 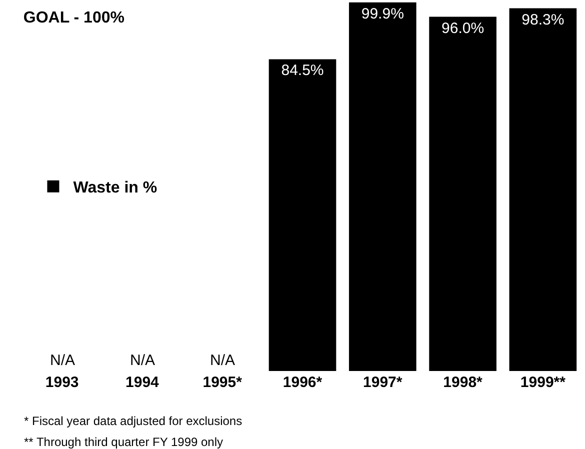 I want to click on x-tick-label: 1994, so click(x=143, y=382).